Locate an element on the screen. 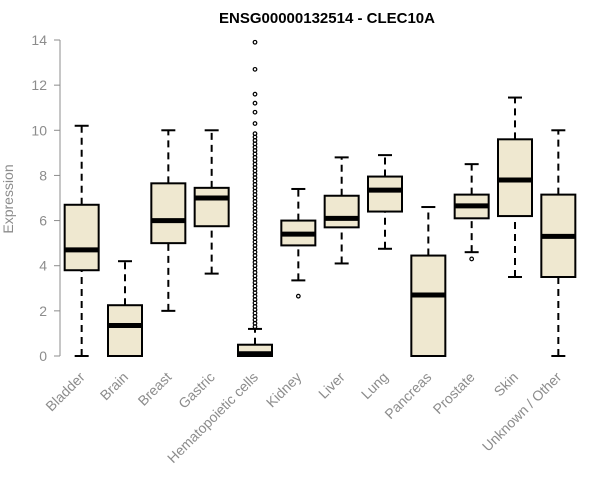 Image resolution: width=600 pixels, height=500 pixels. y-tick-label: 0 is located at coordinates (43, 356).